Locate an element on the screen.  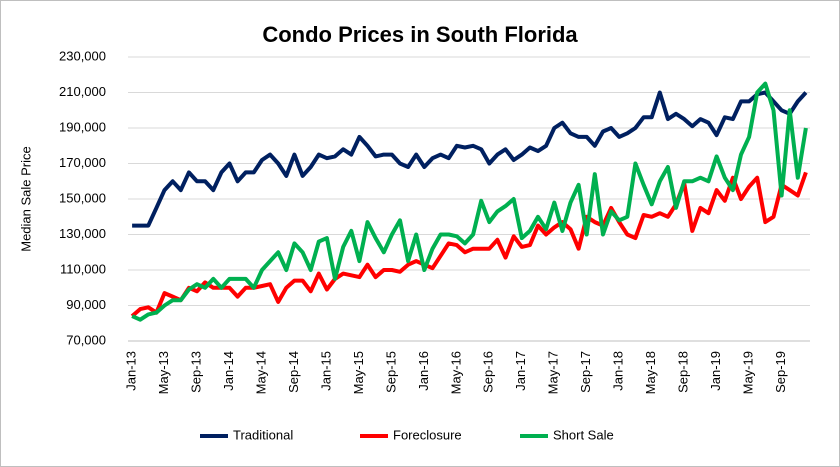
y-axis-label: Median Sale Price is located at coordinates (25, 199).